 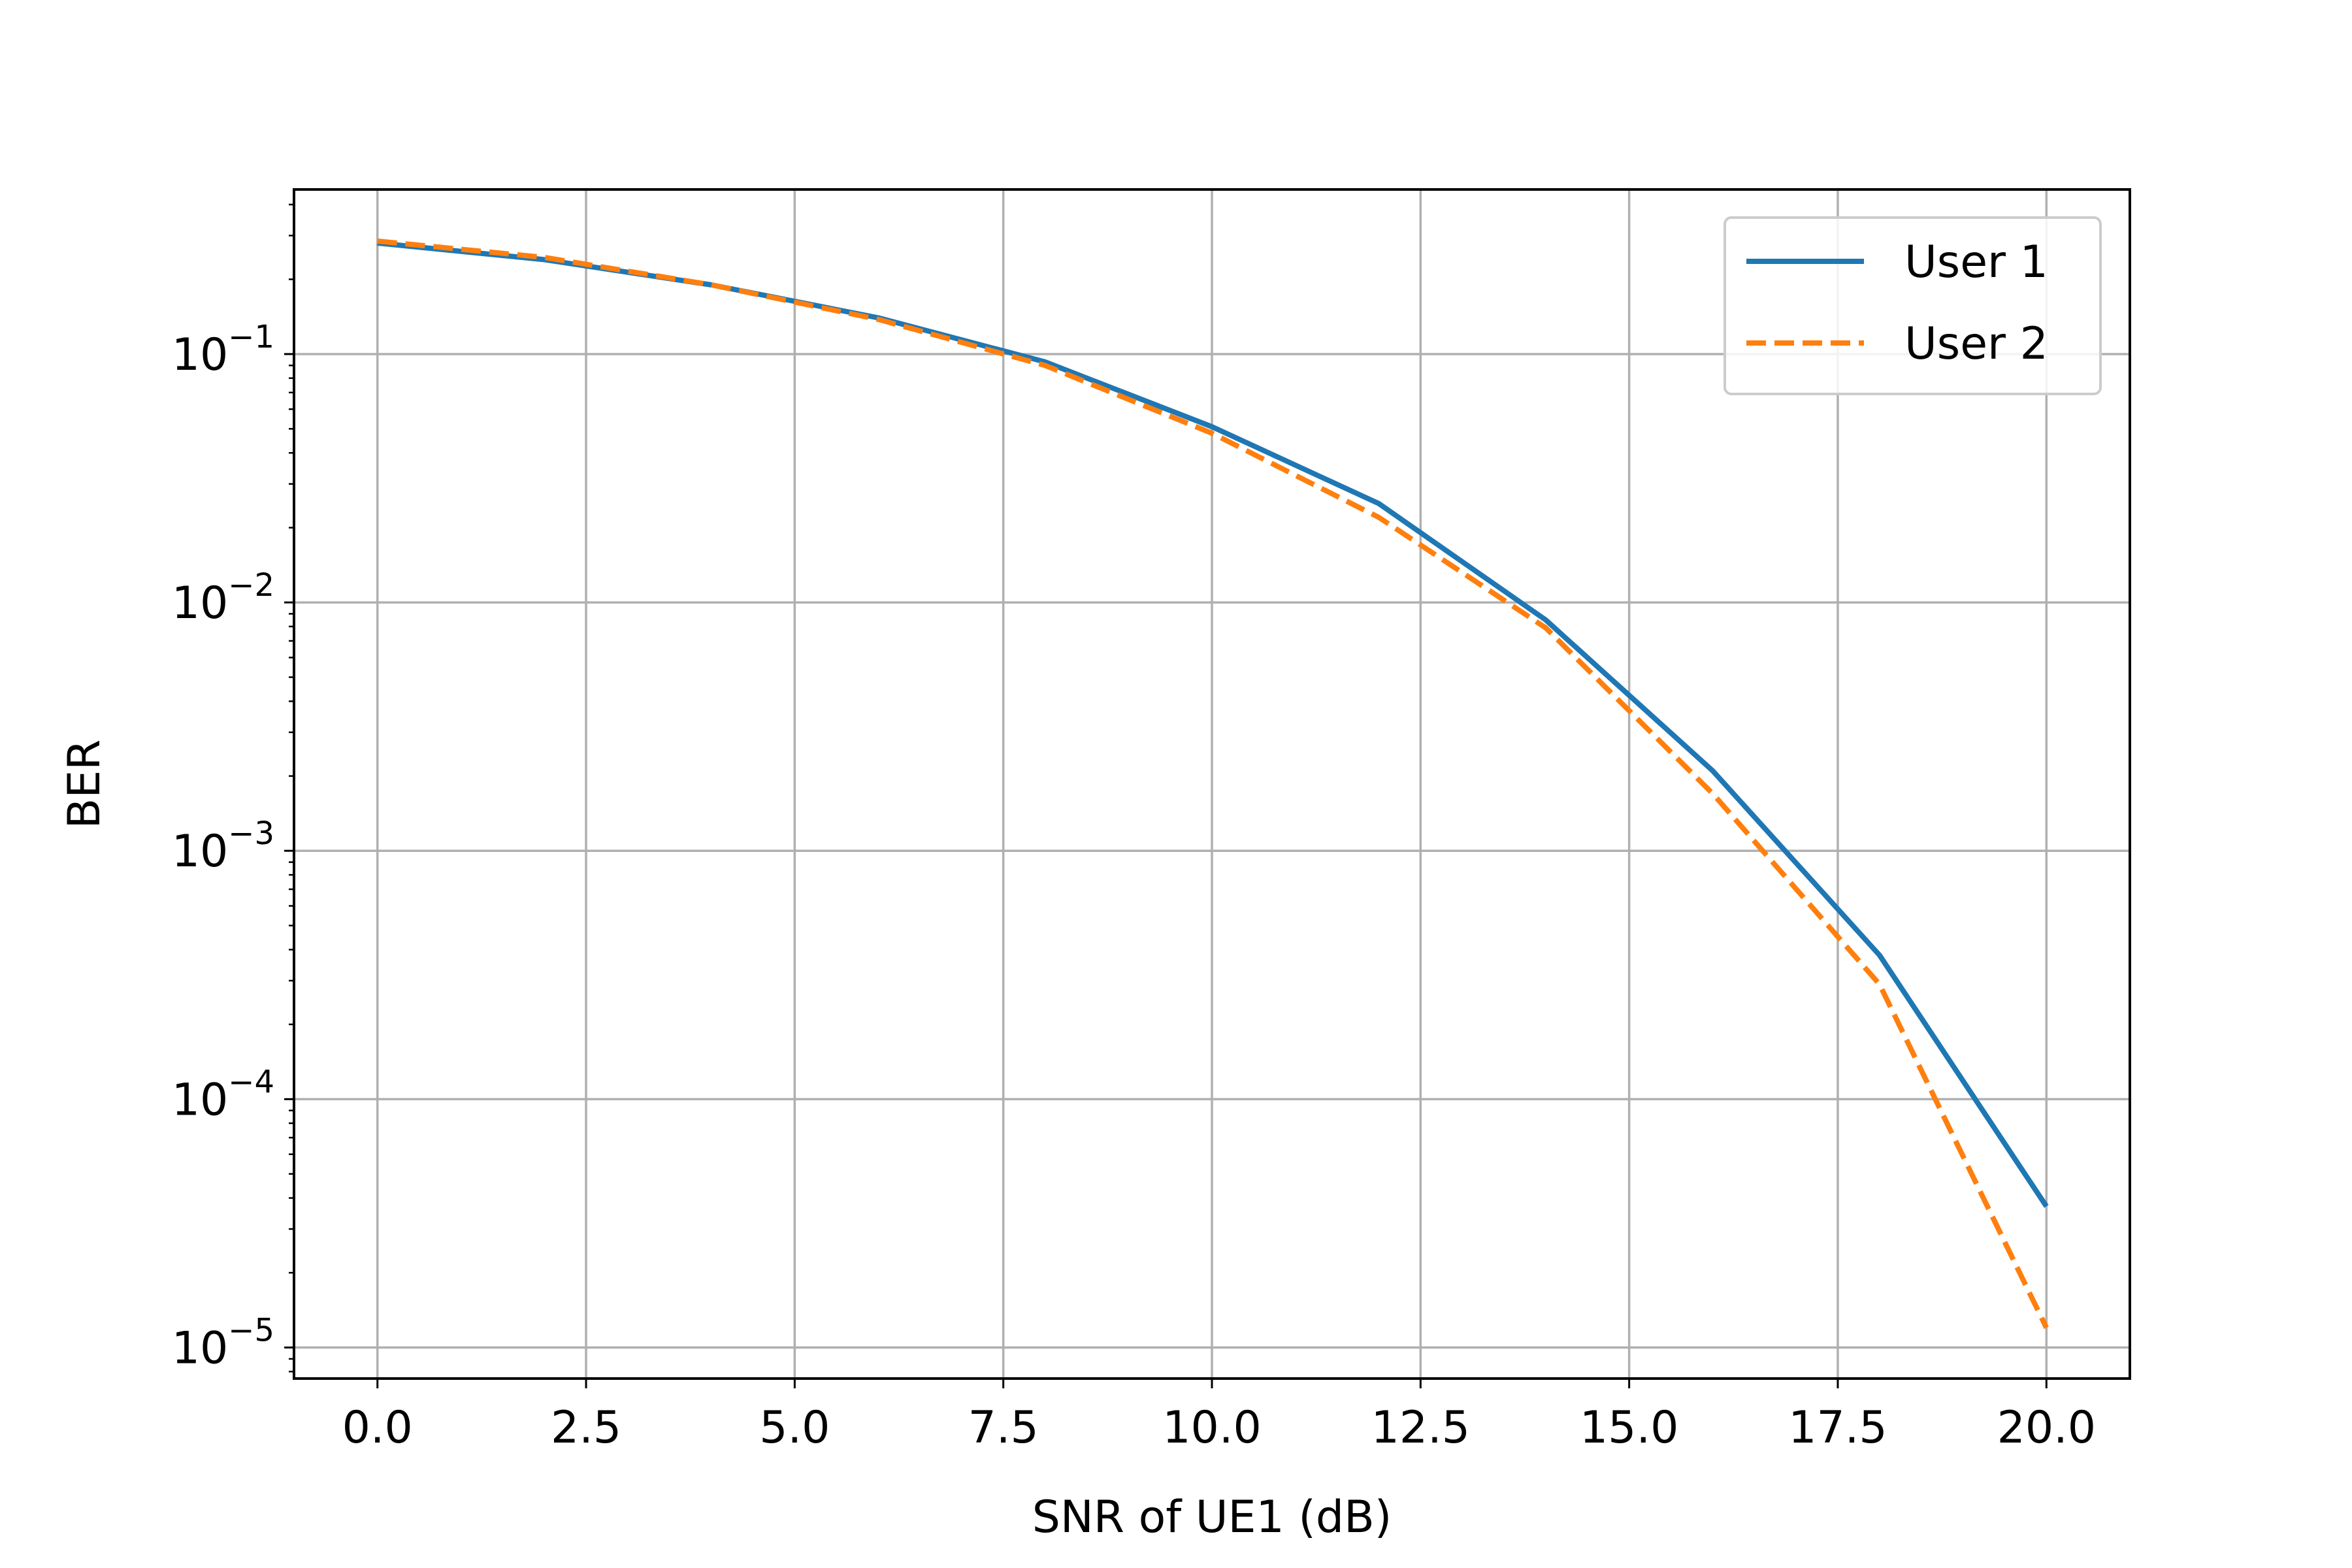 I want to click on legend: User 1 User 2, so click(x=1912, y=305).